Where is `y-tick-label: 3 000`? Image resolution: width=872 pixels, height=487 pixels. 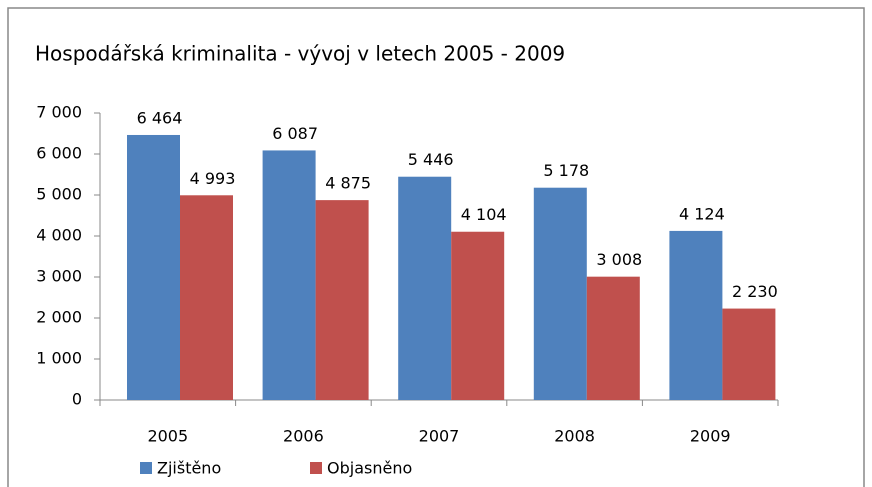
y-tick-label: 3 000 is located at coordinates (59, 276).